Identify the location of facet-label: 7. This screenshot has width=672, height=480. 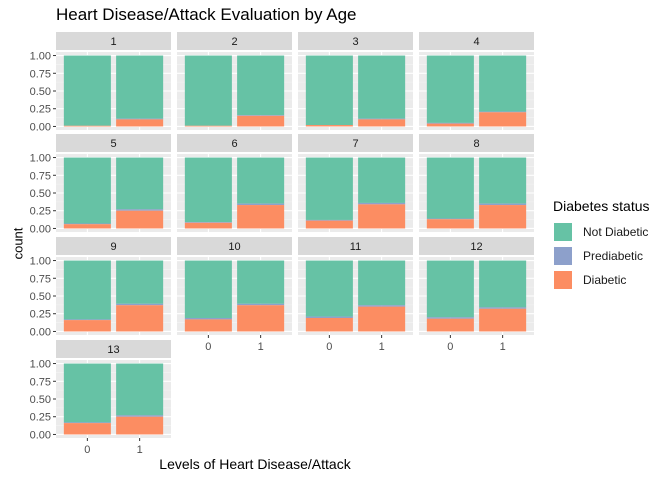
(355, 144).